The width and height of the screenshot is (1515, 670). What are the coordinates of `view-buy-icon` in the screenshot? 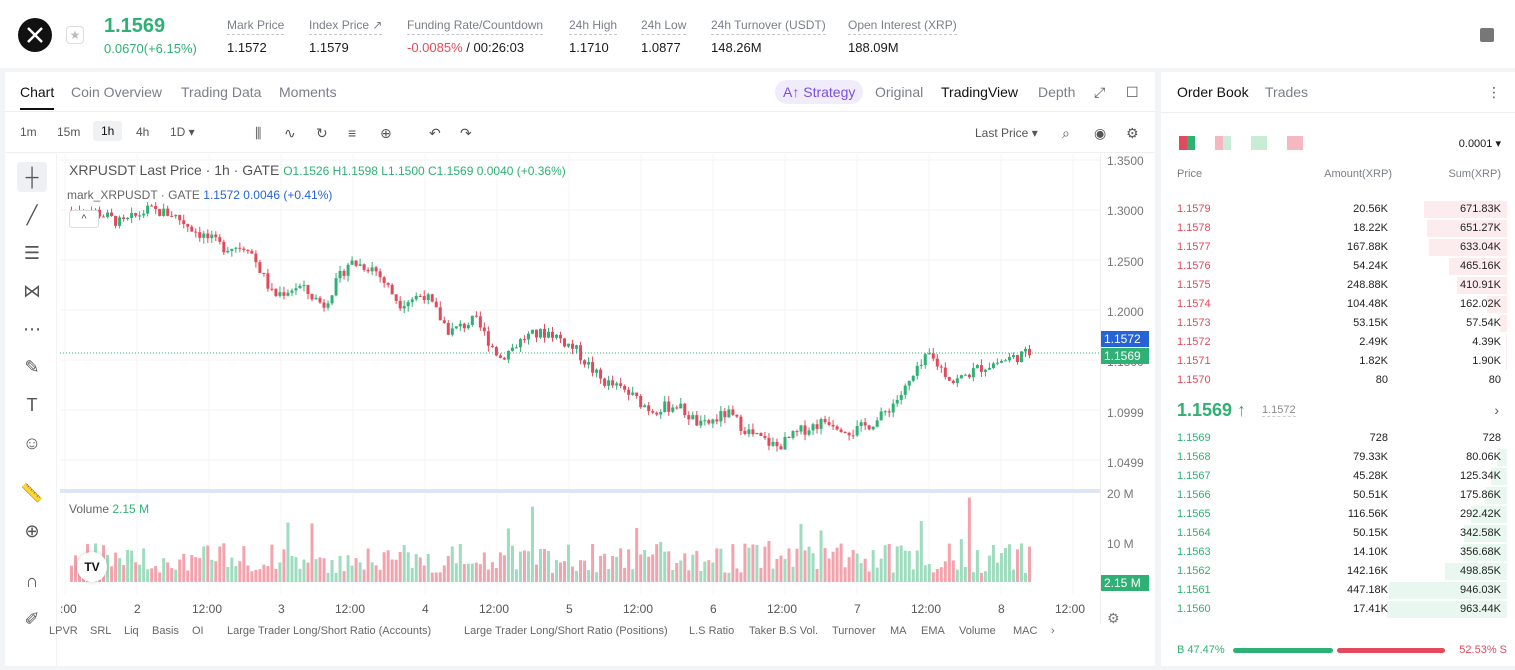 It's located at (1259, 143).